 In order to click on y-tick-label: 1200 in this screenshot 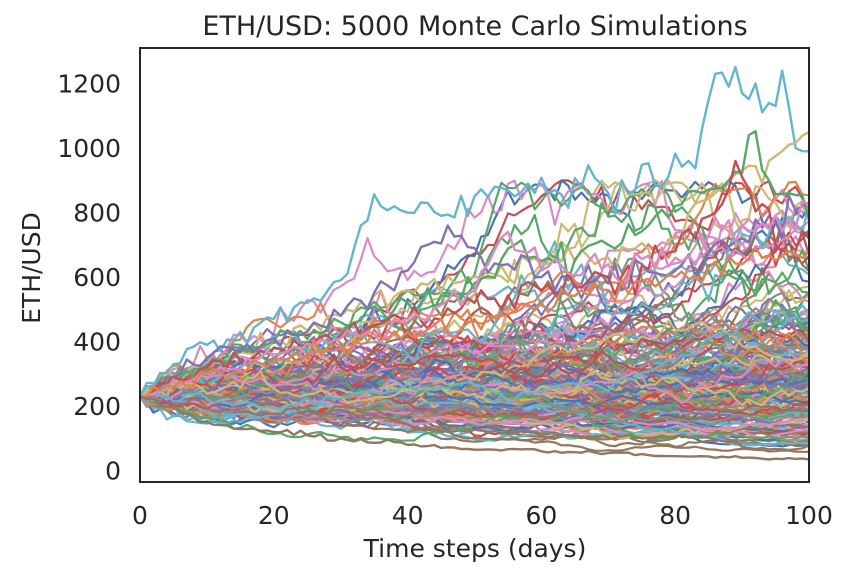, I will do `click(89, 83)`.